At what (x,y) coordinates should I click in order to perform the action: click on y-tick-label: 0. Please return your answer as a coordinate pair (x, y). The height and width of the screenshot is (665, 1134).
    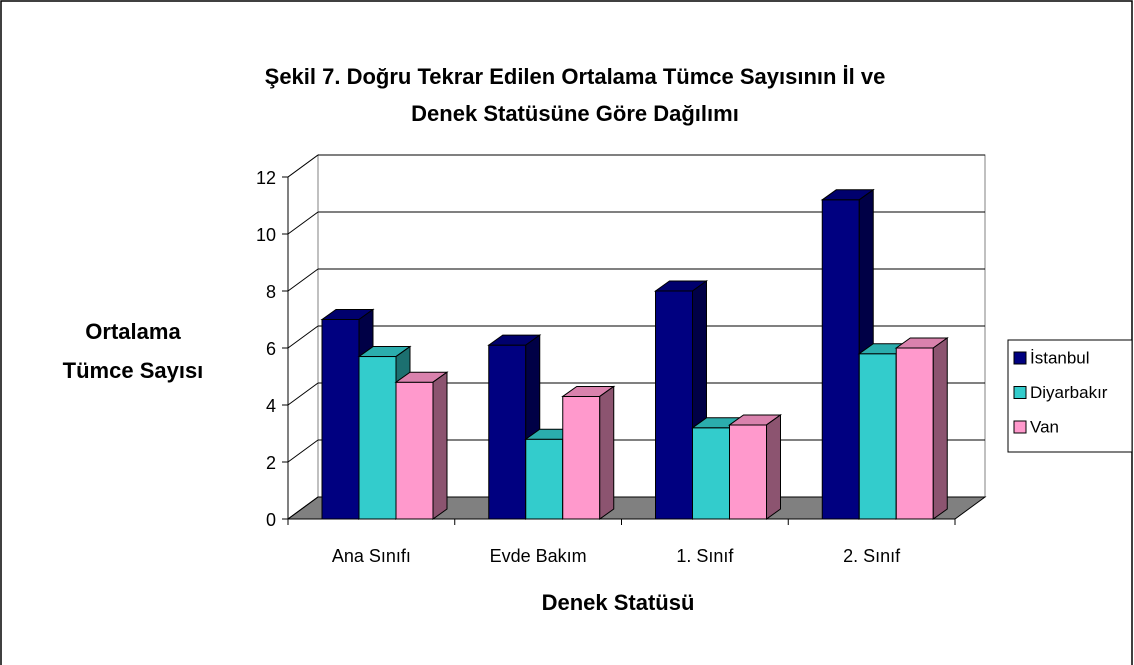
    Looking at the image, I should click on (271, 520).